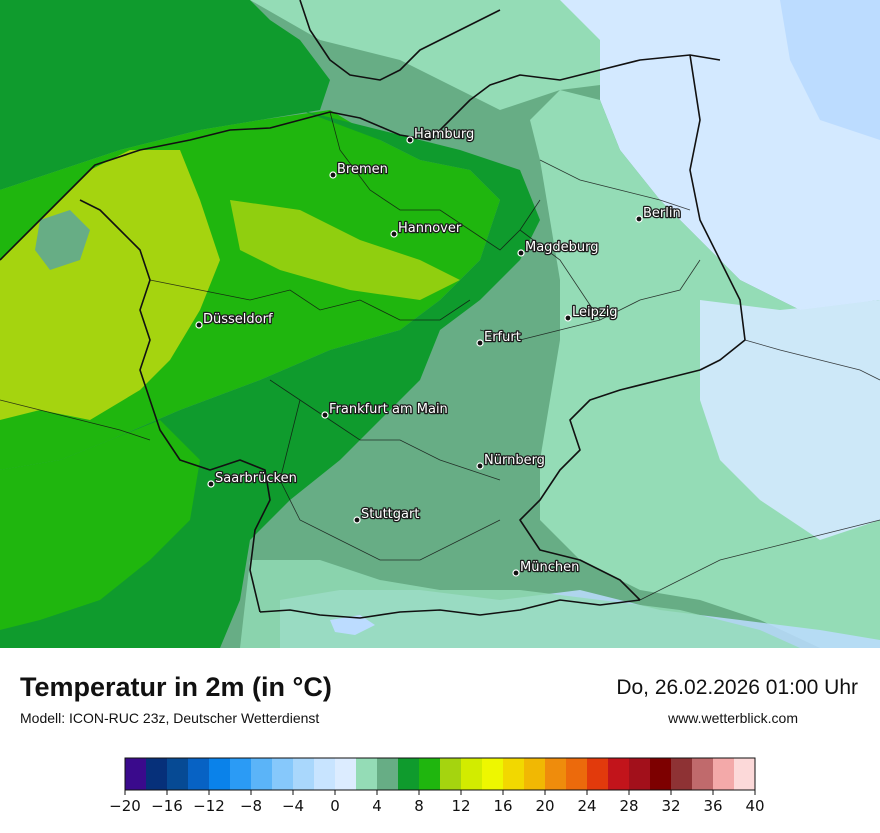 This screenshot has width=880, height=833. I want to click on legend-tick-label: 20, so click(544, 806).